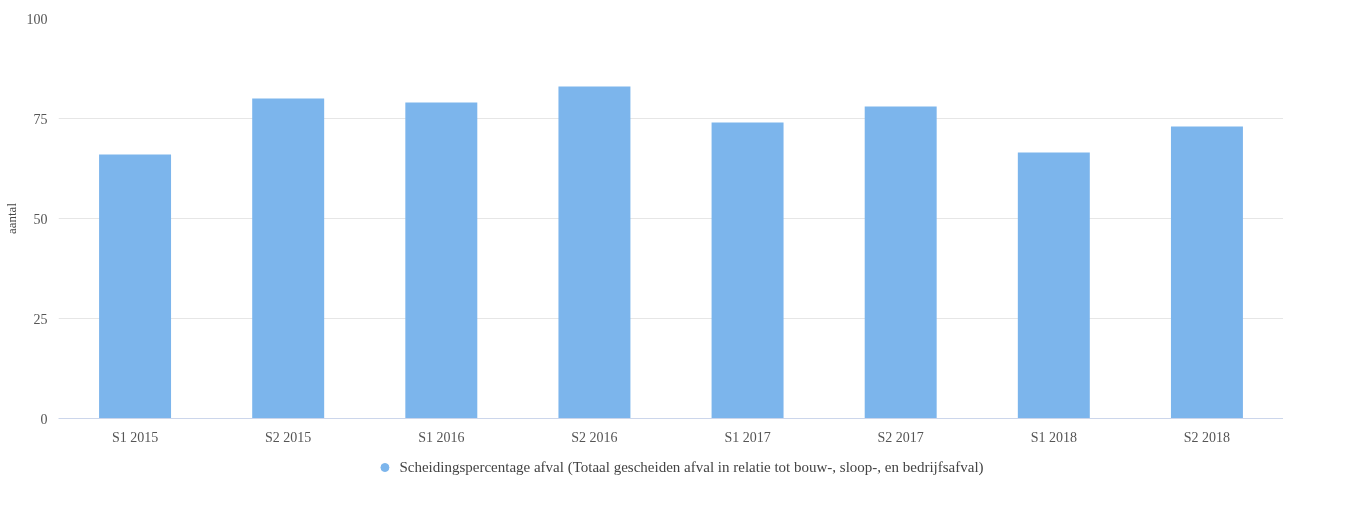  I want to click on x-tick-label: S1 2017, so click(747, 437).